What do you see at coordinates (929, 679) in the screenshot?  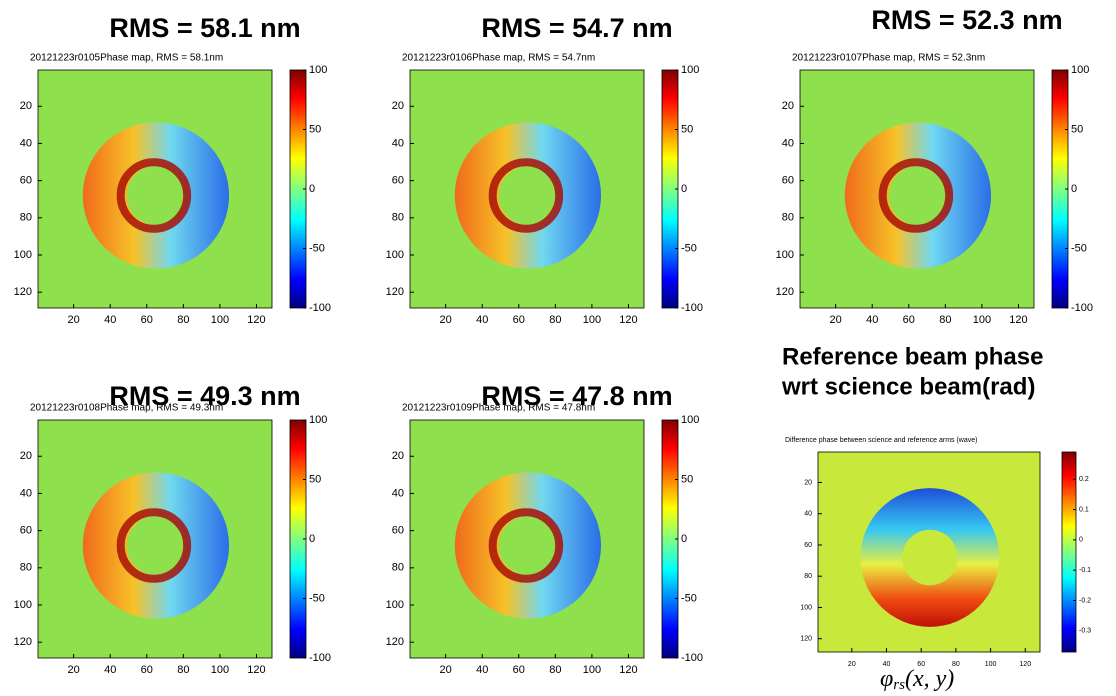 I see `formula-args: (x, y)` at bounding box center [929, 679].